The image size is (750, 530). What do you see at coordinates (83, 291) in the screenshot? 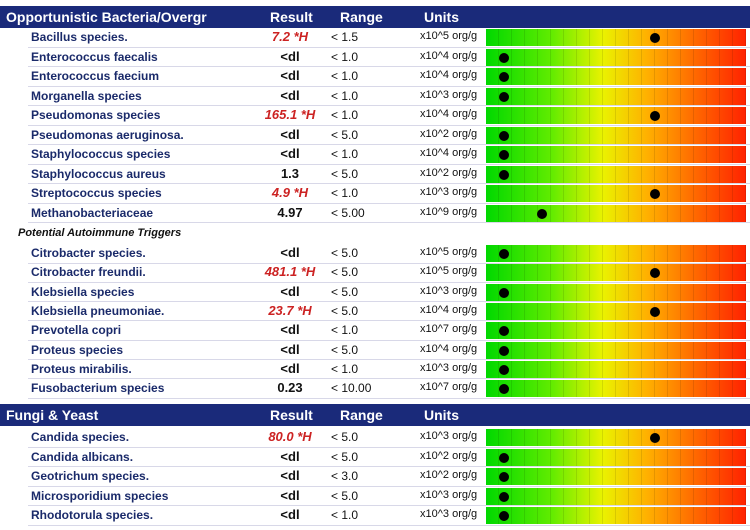
I see `organism-name: Klebsiella species` at bounding box center [83, 291].